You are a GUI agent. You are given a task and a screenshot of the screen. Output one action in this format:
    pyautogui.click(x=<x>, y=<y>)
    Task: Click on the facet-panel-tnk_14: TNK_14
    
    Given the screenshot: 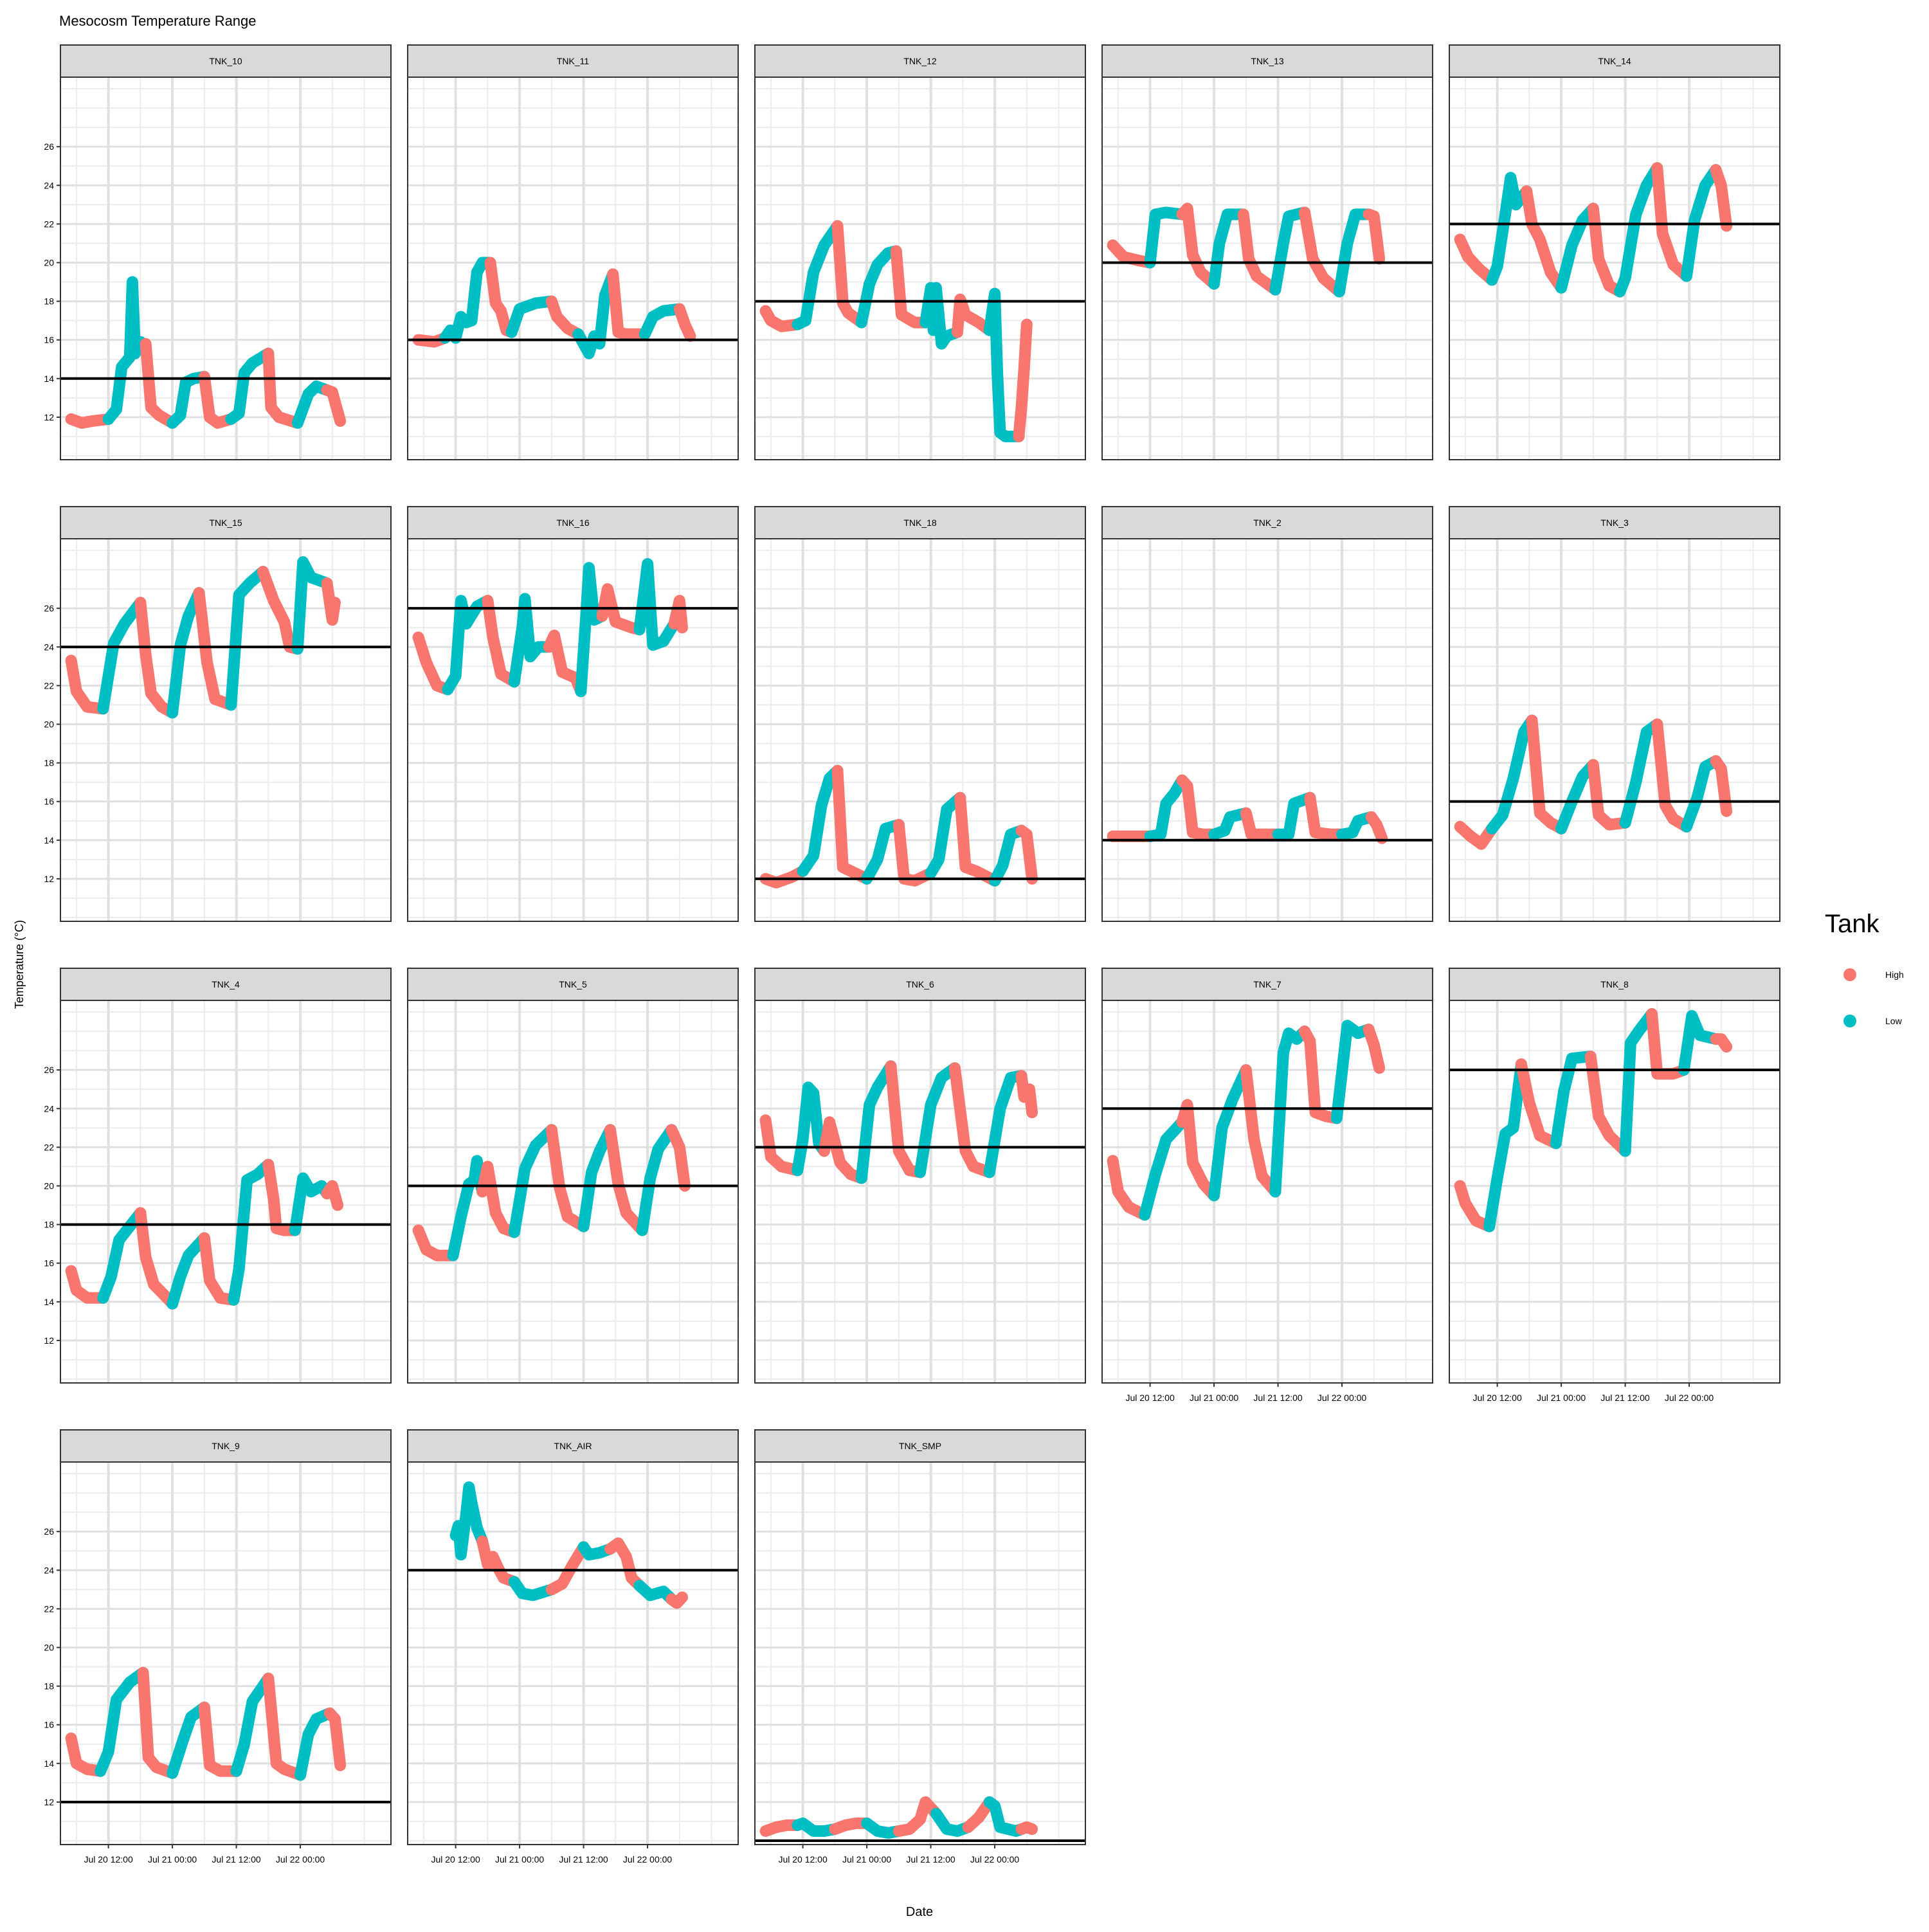 What is the action you would take?
    pyautogui.click(x=1614, y=252)
    